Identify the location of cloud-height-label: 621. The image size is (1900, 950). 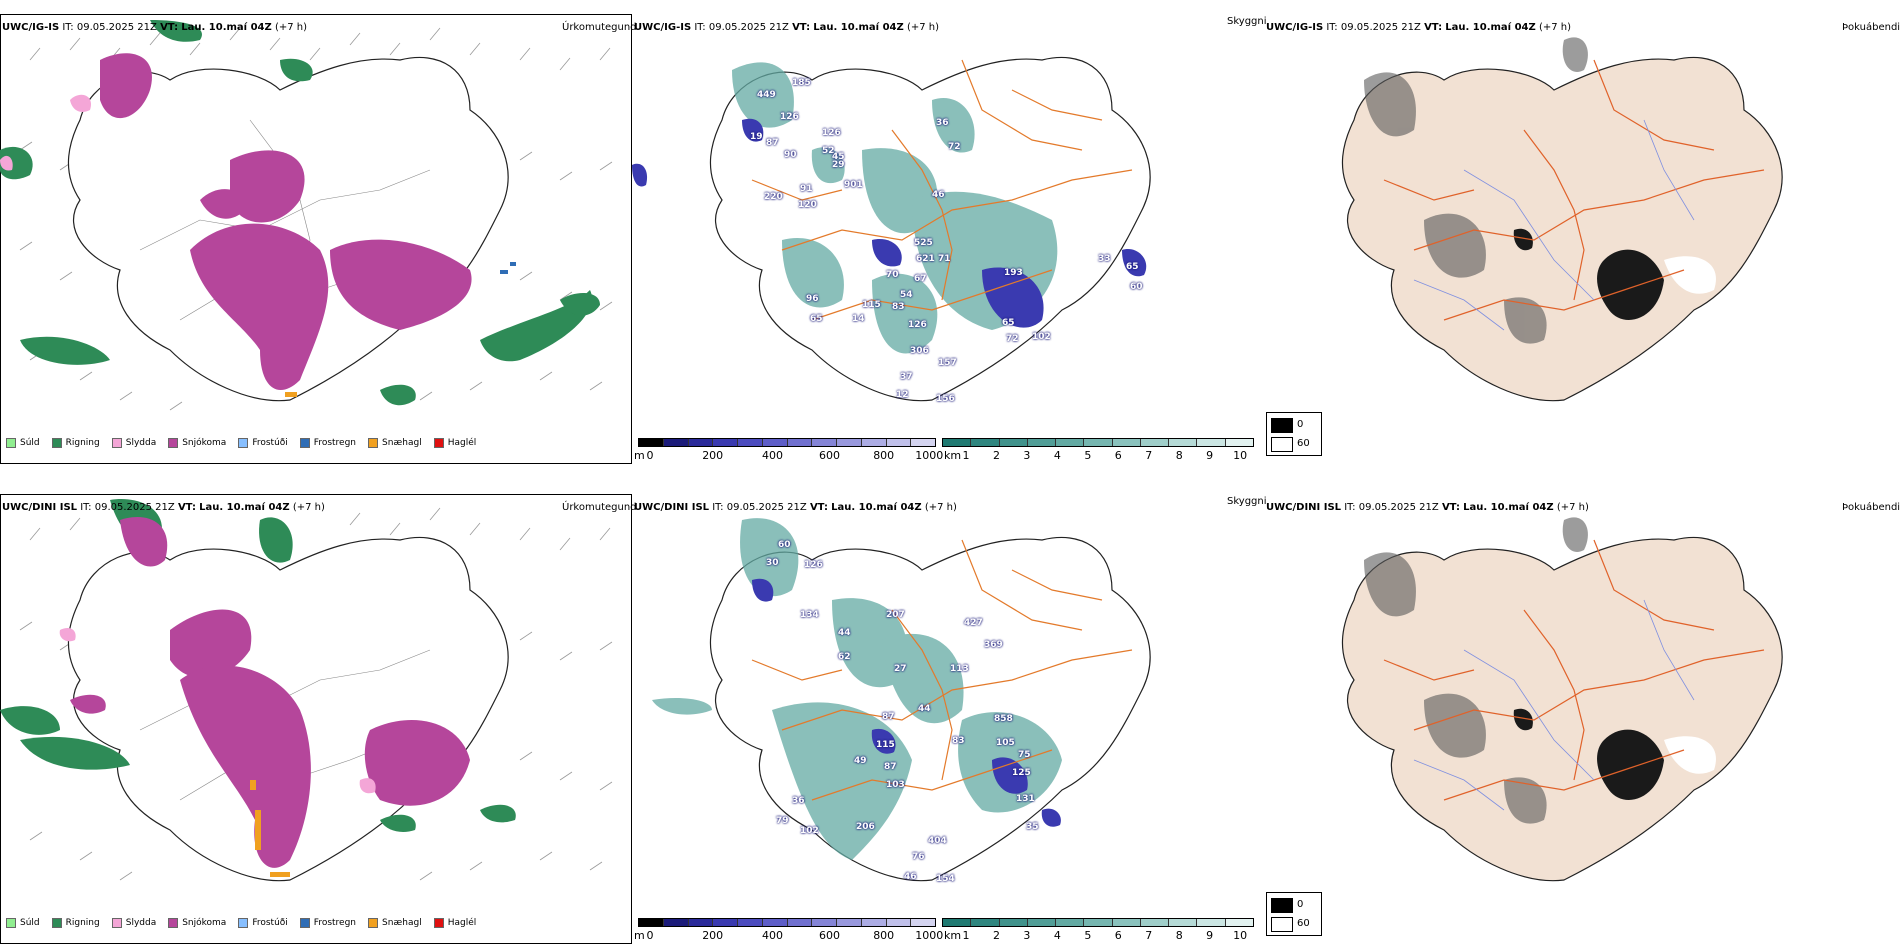
(925, 259).